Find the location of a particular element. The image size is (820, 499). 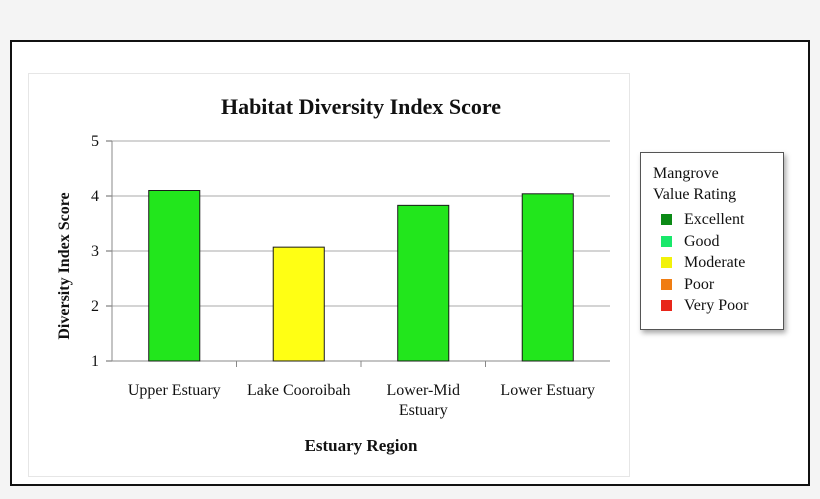

legend-title: Mangrove Value Rating is located at coordinates (712, 184).